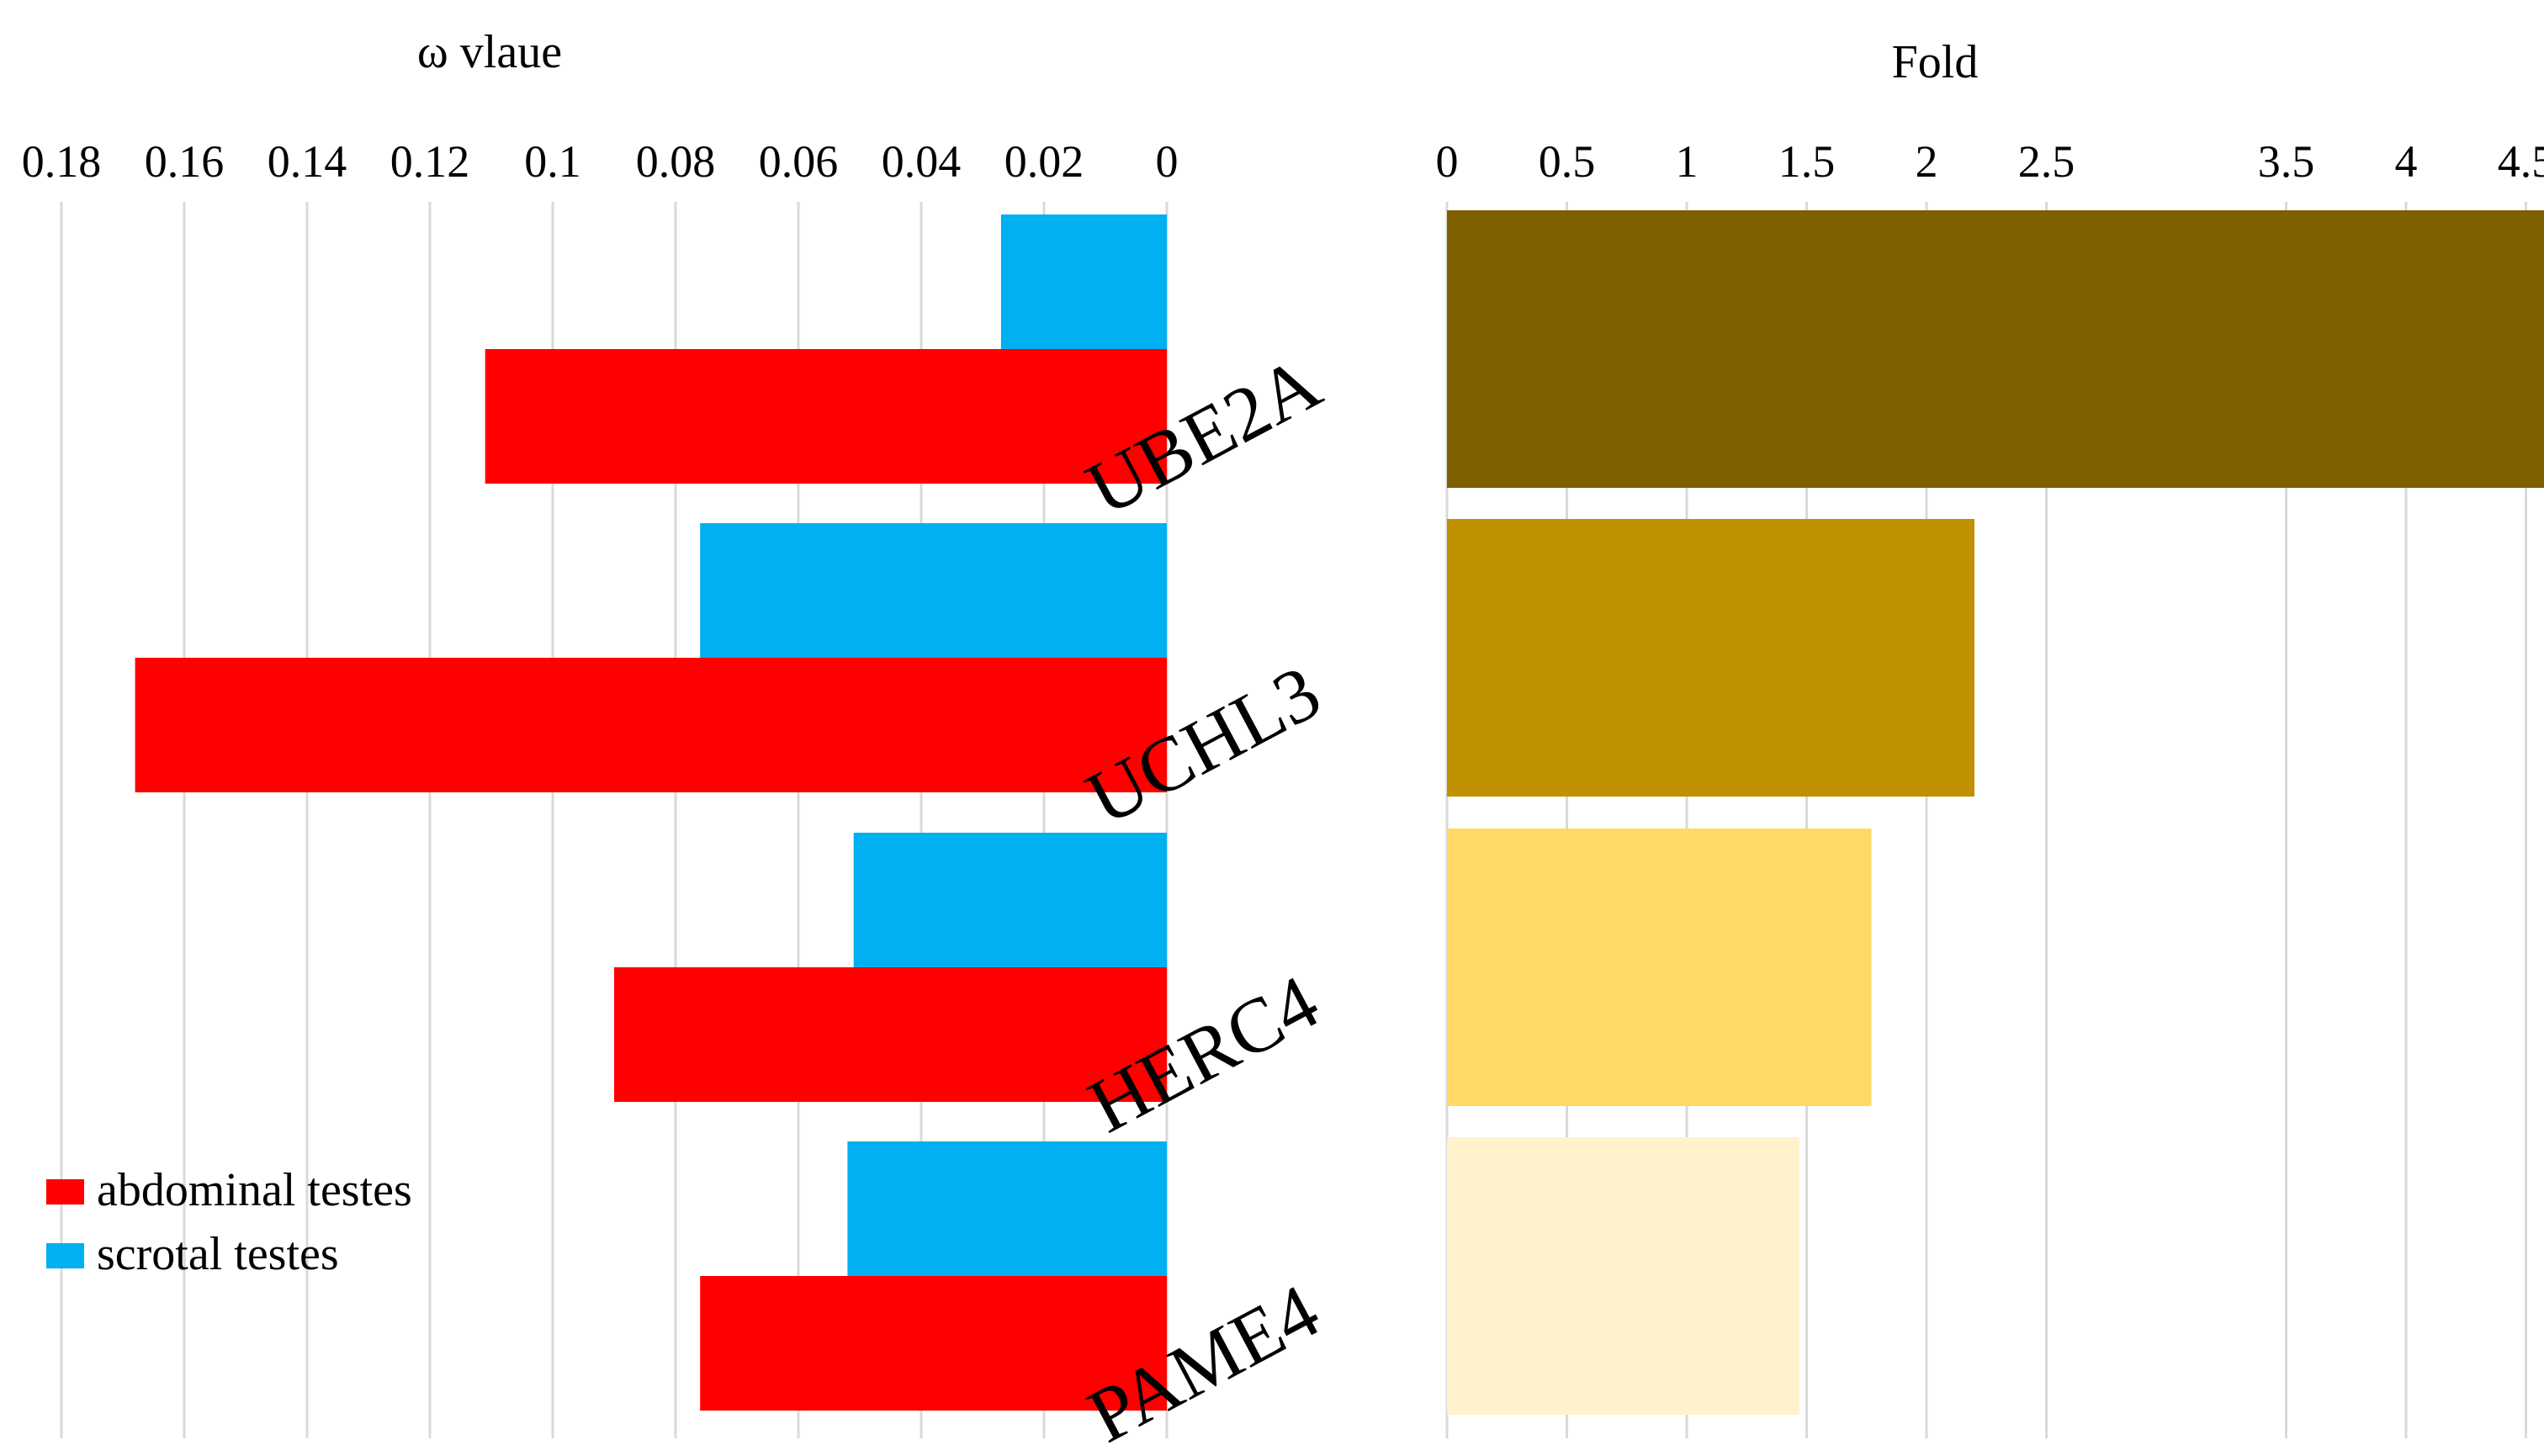 This screenshot has width=2544, height=1456. I want to click on right-tick-label-1: 1, so click(1687, 161).